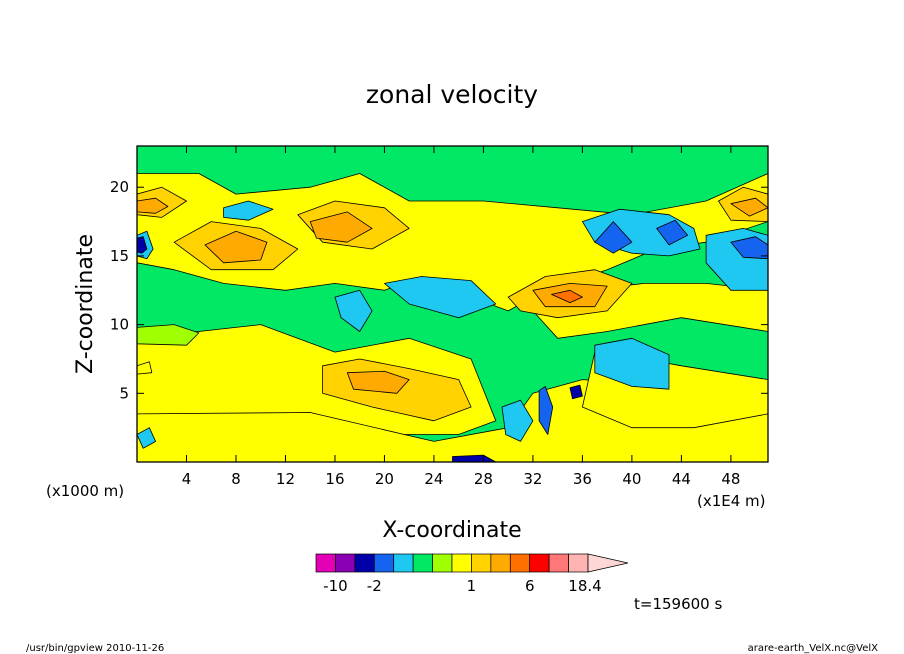 This screenshot has height=654, width=904. Describe the element at coordinates (608, 563) in the screenshot. I see `colorbar-overflow-arrow` at that location.